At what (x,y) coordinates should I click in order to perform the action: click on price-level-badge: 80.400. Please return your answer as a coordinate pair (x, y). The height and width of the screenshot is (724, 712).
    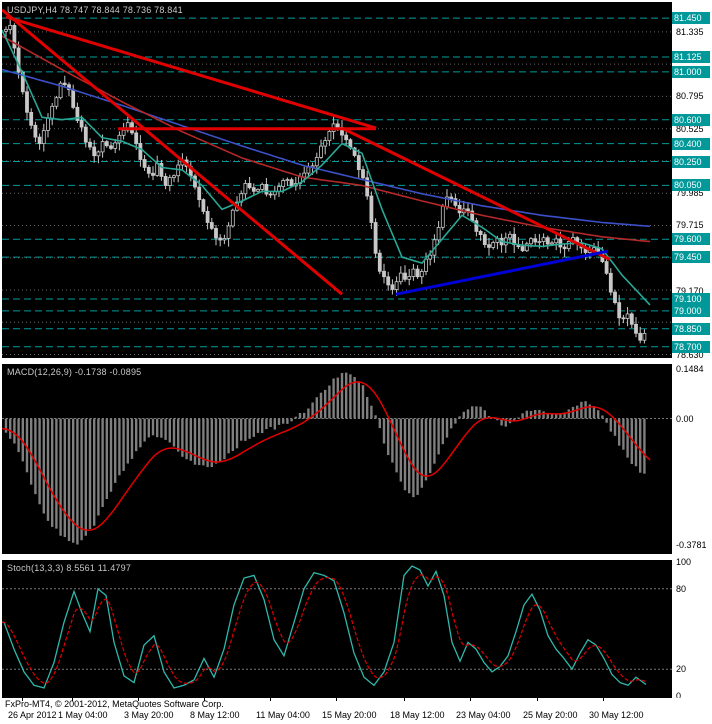
    Looking at the image, I should click on (691, 144).